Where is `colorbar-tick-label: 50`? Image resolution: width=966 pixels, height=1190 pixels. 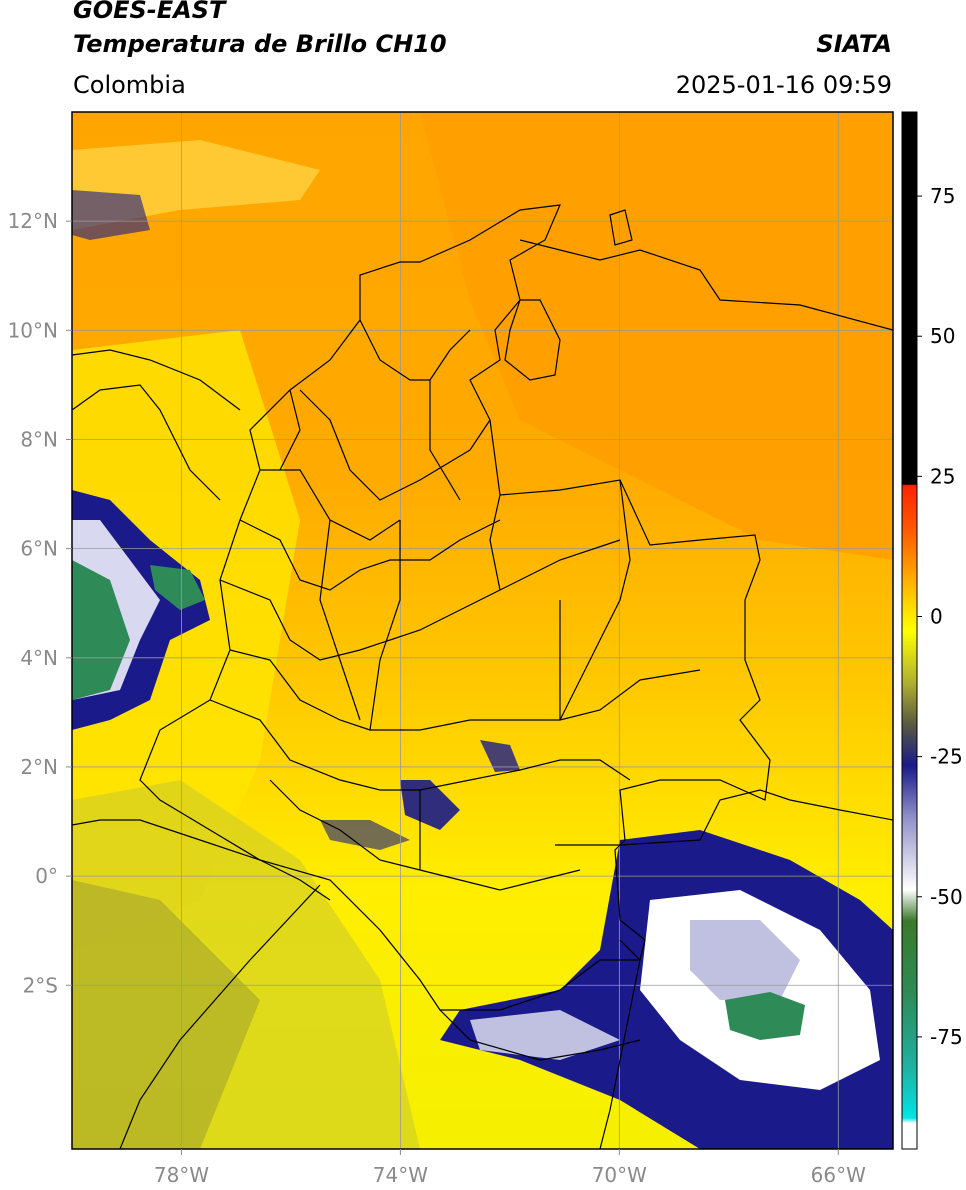
colorbar-tick-label: 50 is located at coordinates (942, 336).